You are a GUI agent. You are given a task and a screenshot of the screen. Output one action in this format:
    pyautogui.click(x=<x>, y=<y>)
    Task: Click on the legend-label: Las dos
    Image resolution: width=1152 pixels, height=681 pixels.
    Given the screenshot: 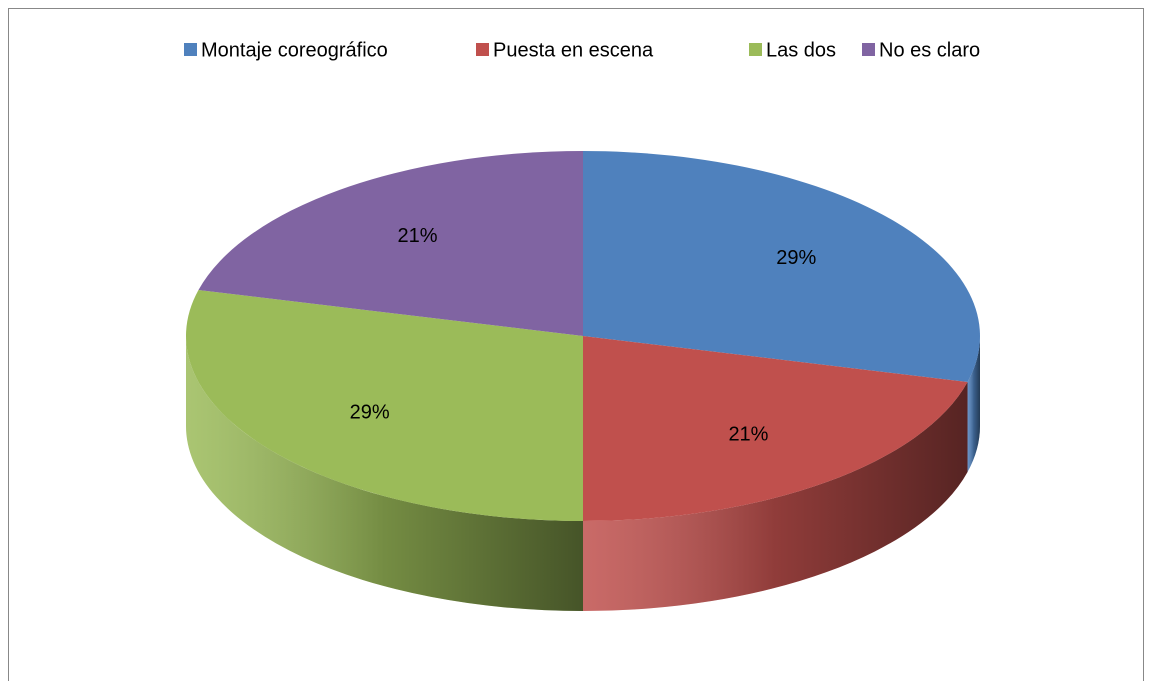 What is the action you would take?
    pyautogui.click(x=801, y=50)
    